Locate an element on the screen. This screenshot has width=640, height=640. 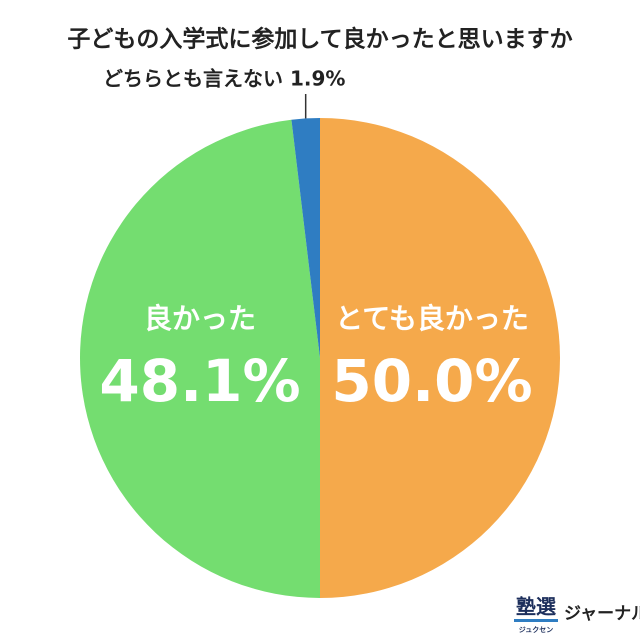
slice-label: どちらとも言えない is located at coordinates (193, 79).